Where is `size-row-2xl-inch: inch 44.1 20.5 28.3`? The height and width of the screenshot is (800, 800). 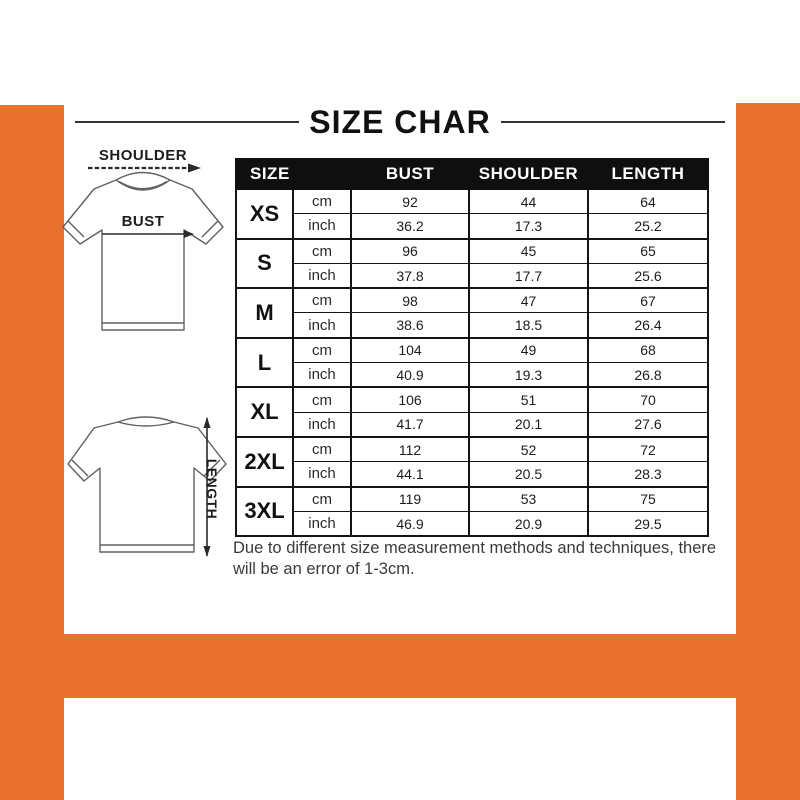 size-row-2xl-inch: inch 44.1 20.5 28.3 is located at coordinates (472, 474).